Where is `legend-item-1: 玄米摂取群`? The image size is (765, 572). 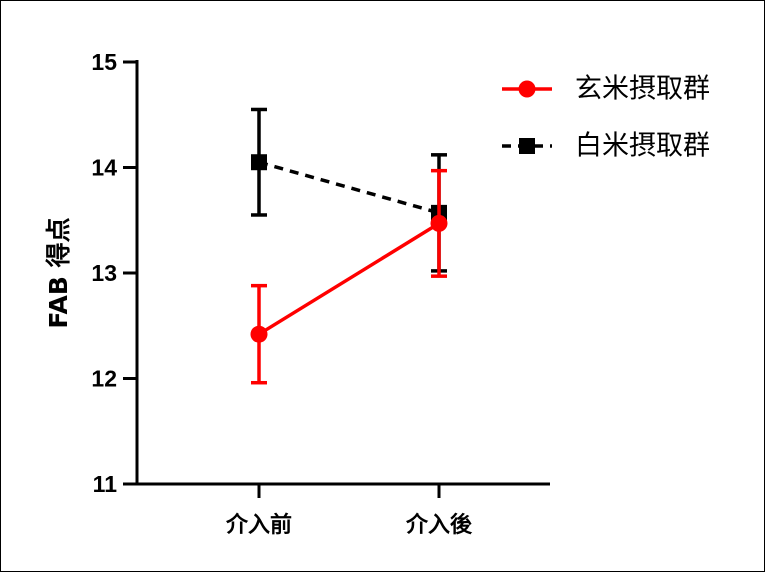 legend-item-1: 玄米摂取群 is located at coordinates (606, 89).